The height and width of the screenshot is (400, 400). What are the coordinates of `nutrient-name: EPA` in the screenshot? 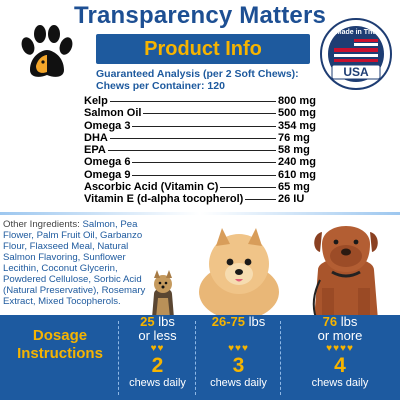 It's located at (95, 150).